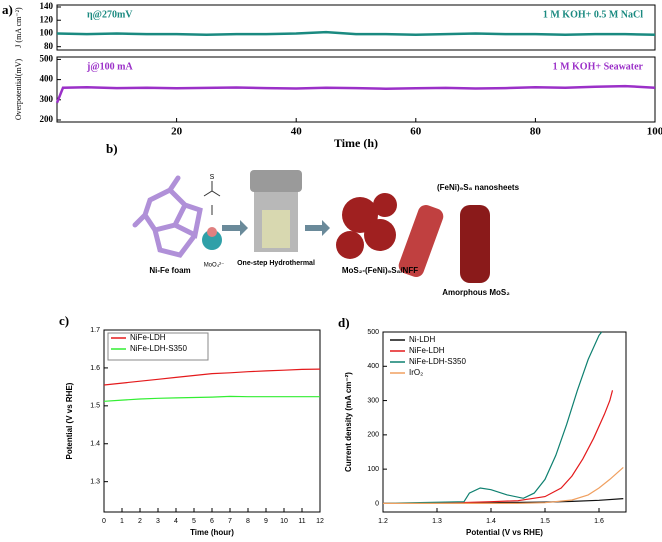 The width and height of the screenshot is (662, 542). Describe the element at coordinates (212, 521) in the screenshot. I see `x-tick-label: 6` at that location.